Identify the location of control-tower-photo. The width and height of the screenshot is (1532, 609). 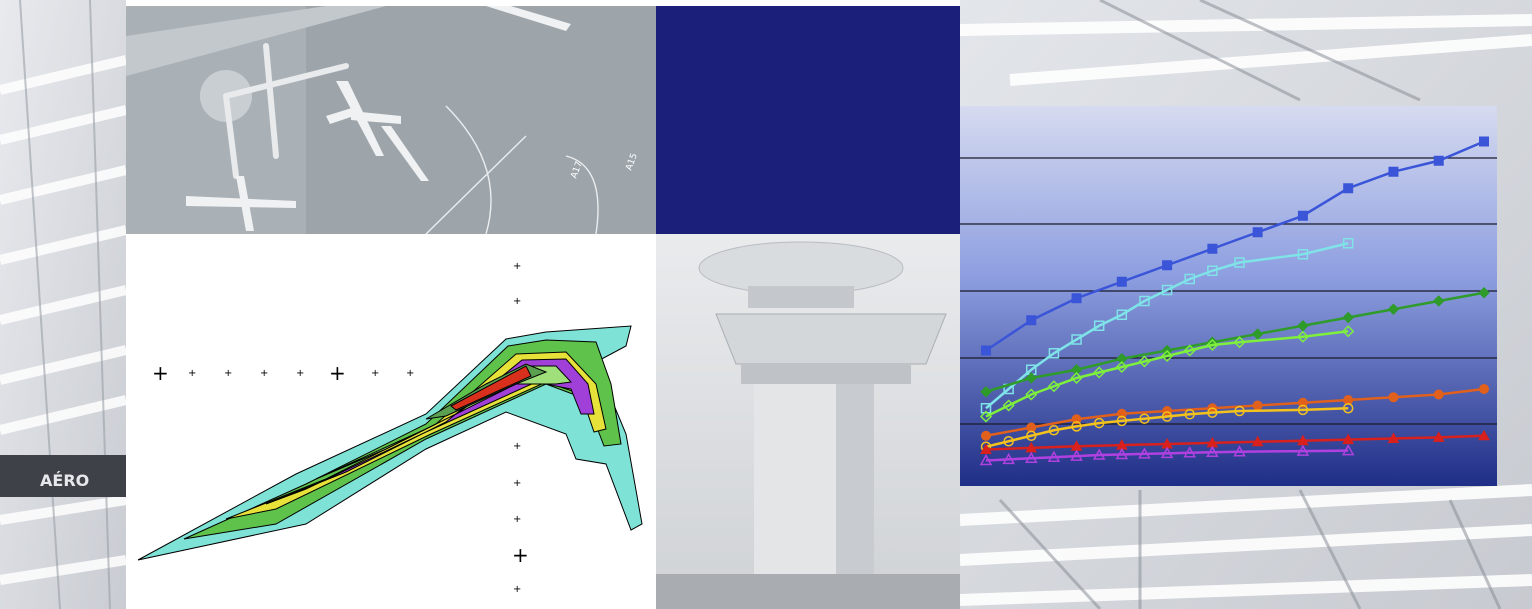
(808, 421).